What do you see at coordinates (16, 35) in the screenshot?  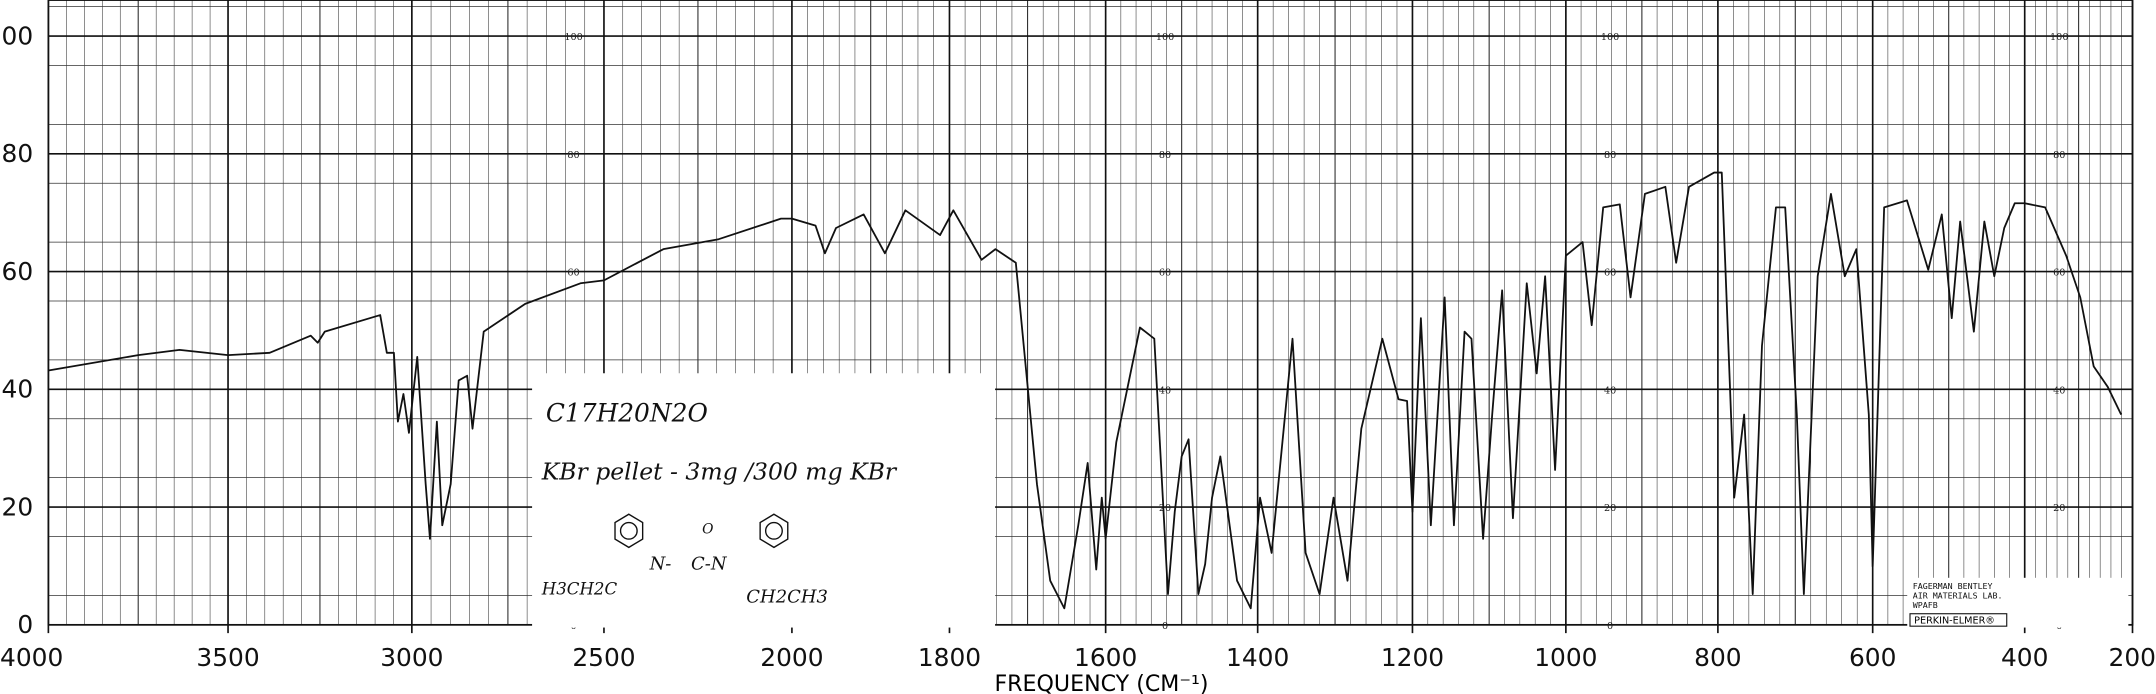 I see `y-tick-label: 100` at bounding box center [16, 35].